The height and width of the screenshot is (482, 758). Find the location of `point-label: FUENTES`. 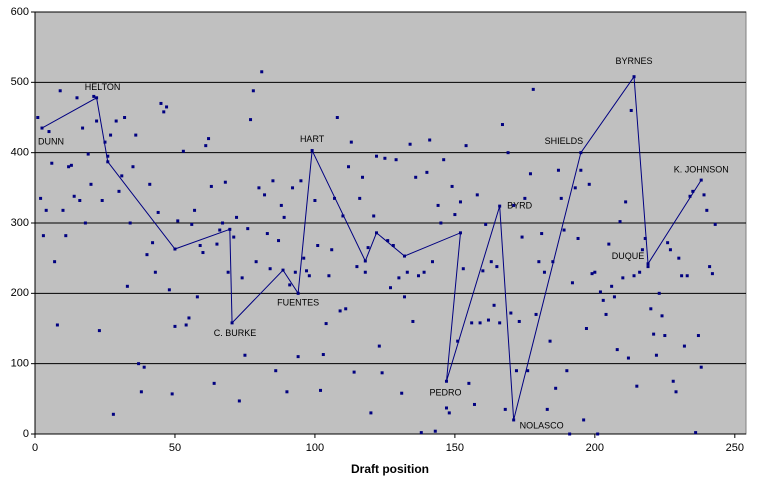

point-label: FUENTES is located at coordinates (298, 303).